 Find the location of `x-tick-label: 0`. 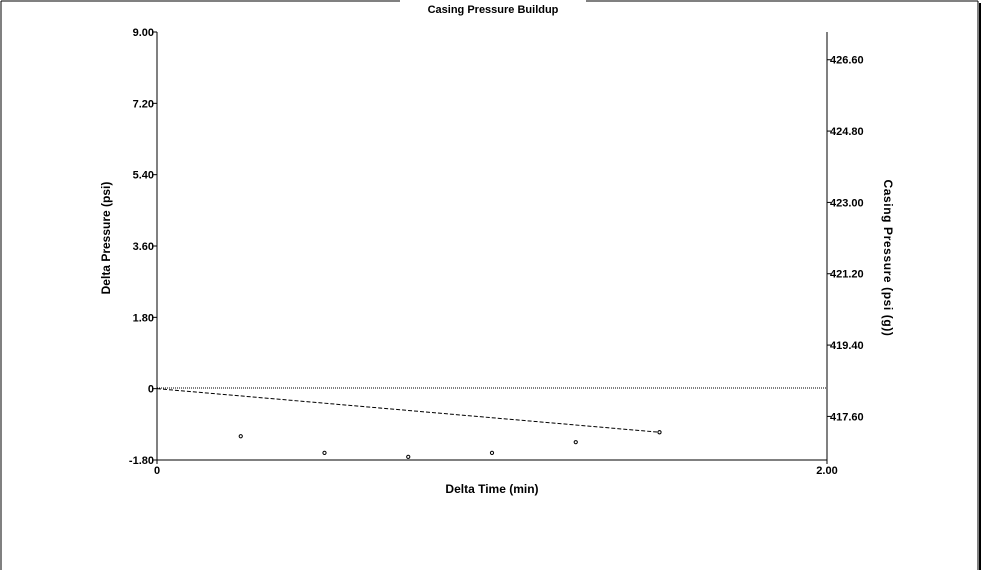

x-tick-label: 0 is located at coordinates (157, 471).